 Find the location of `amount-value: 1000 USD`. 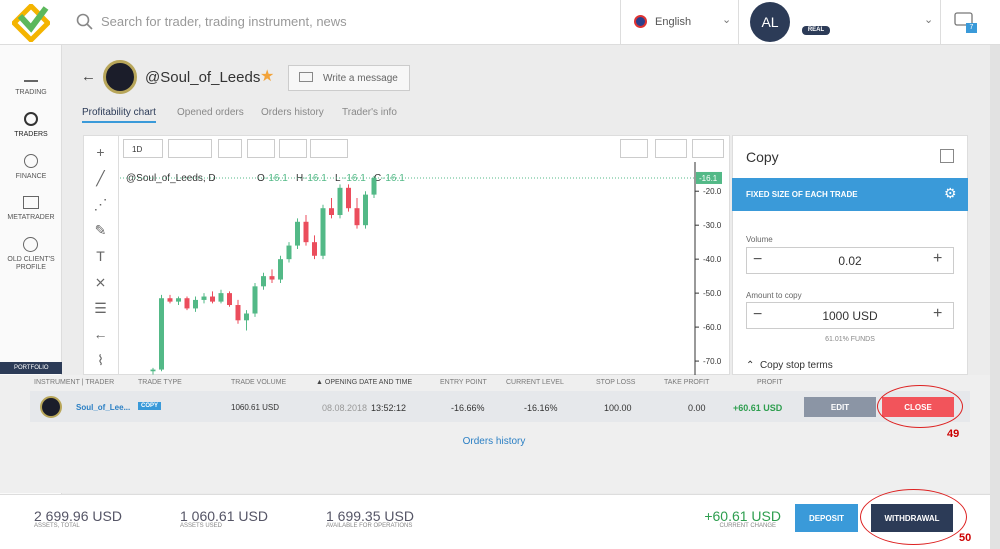

amount-value: 1000 USD is located at coordinates (850, 316).